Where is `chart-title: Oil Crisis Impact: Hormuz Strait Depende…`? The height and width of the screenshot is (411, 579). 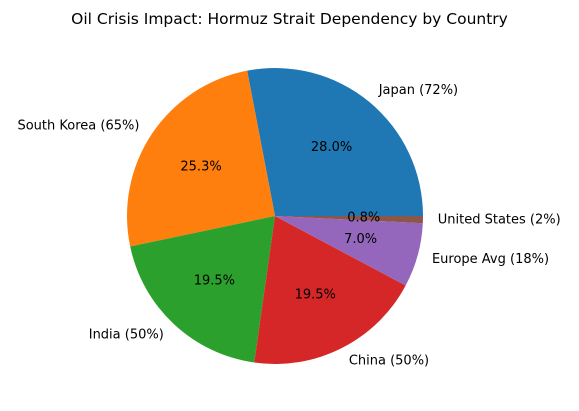 chart-title: Oil Crisis Impact: Hormuz Strait Depende… is located at coordinates (289, 19).